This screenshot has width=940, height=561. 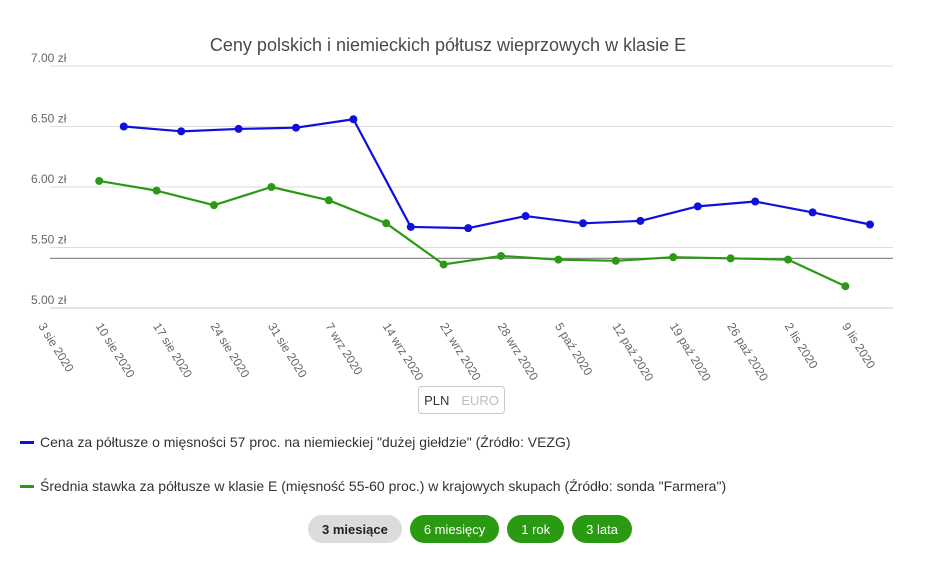 What do you see at coordinates (602, 529) in the screenshot?
I see `range-3-years-button: 3 lata` at bounding box center [602, 529].